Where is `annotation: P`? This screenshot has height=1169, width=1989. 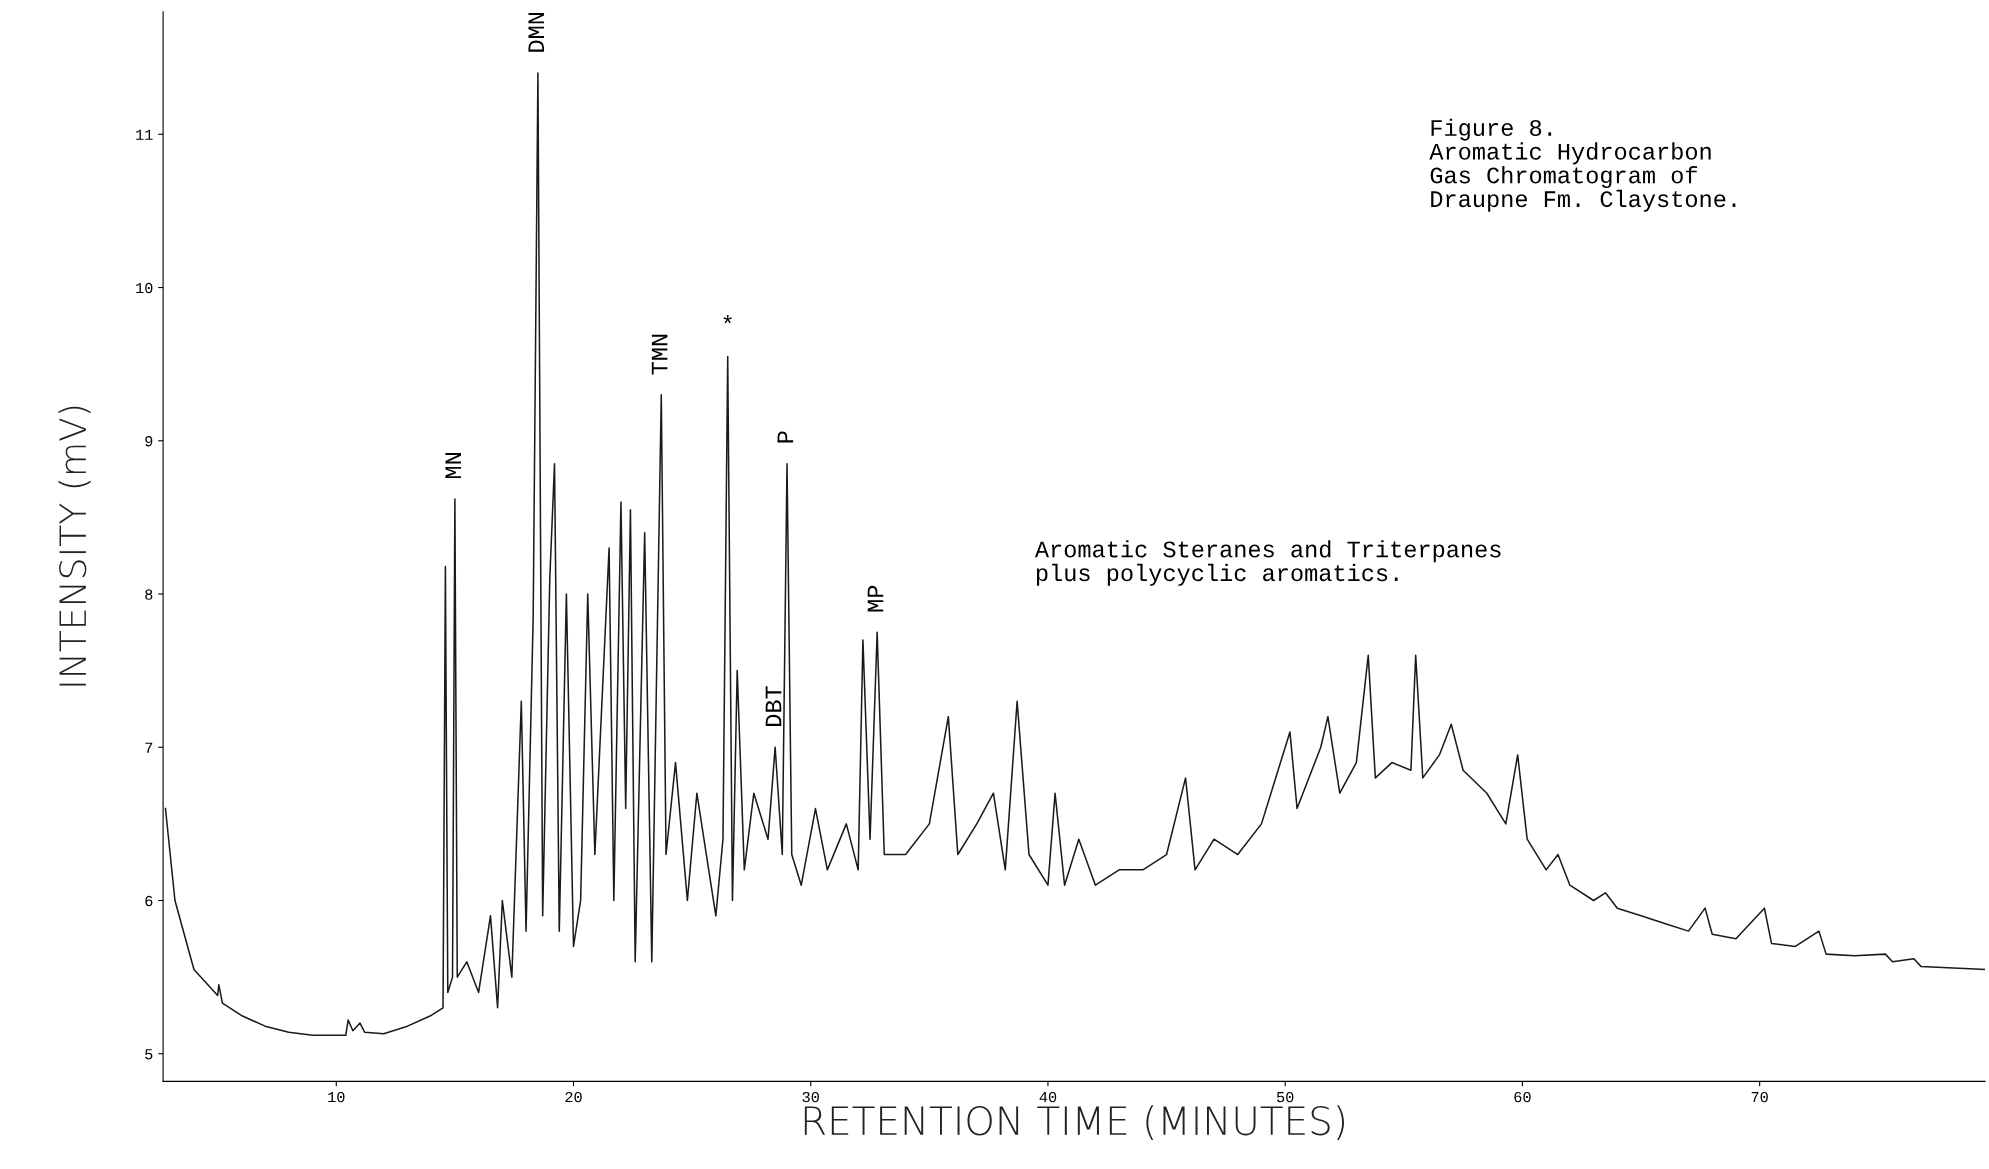 annotation: P is located at coordinates (785, 437).